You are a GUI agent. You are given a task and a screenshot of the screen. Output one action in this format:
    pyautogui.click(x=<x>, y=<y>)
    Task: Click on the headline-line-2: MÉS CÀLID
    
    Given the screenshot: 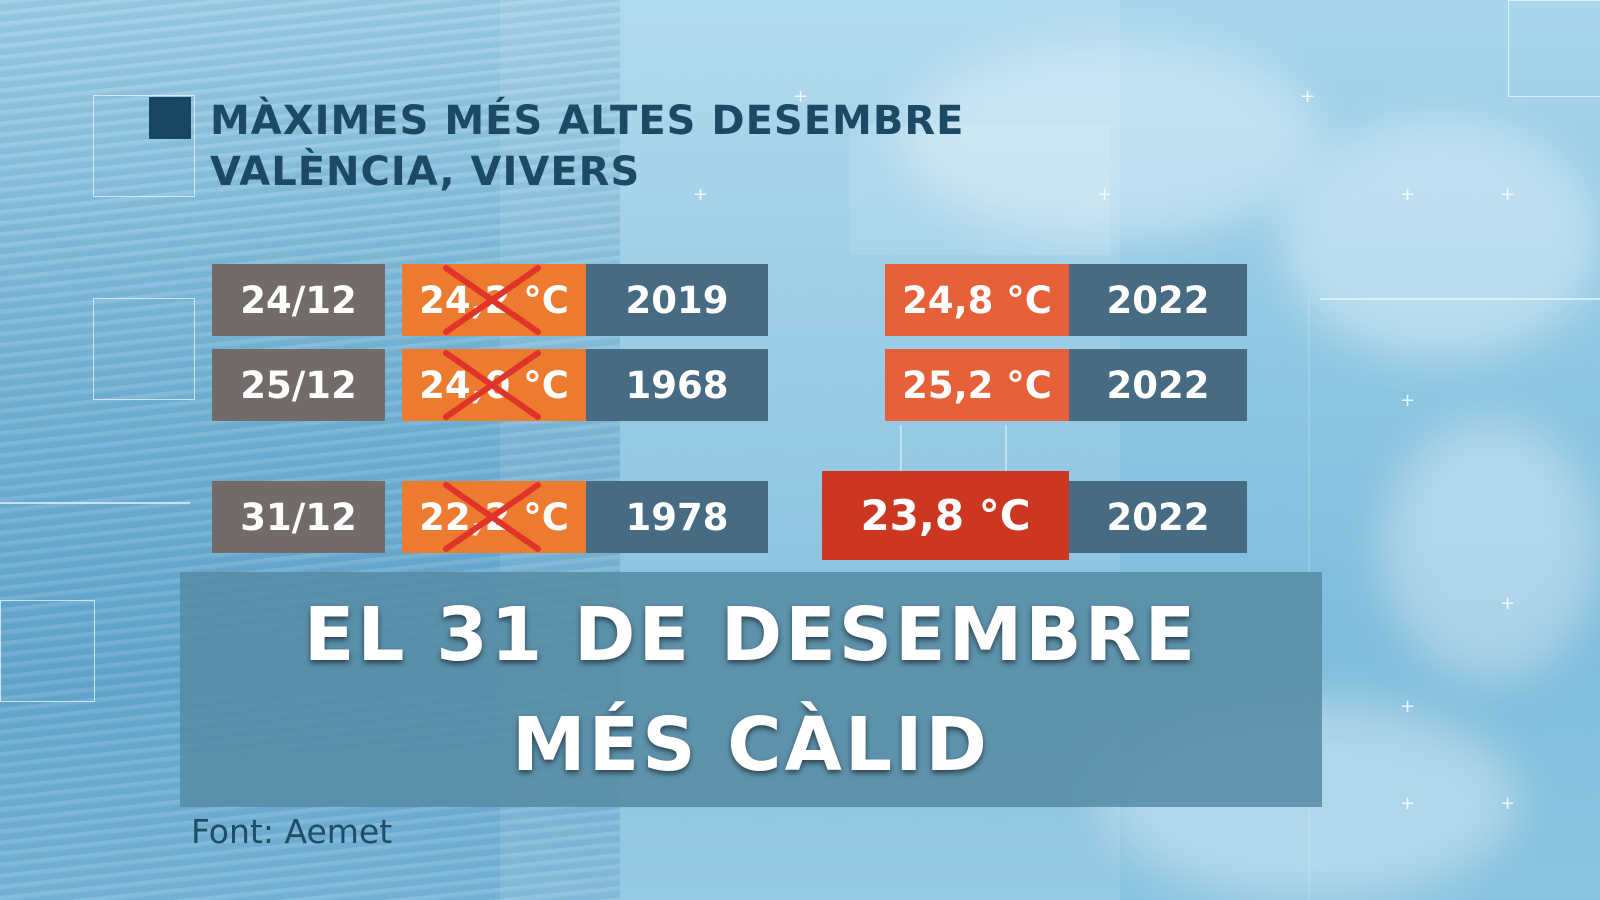 What is the action you would take?
    pyautogui.click(x=751, y=744)
    